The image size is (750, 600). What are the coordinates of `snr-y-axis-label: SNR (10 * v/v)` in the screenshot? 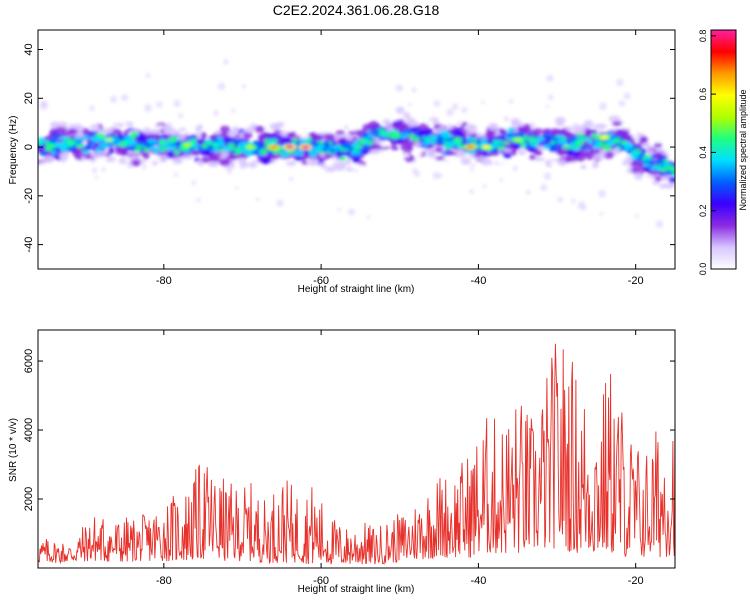 It's located at (13, 450).